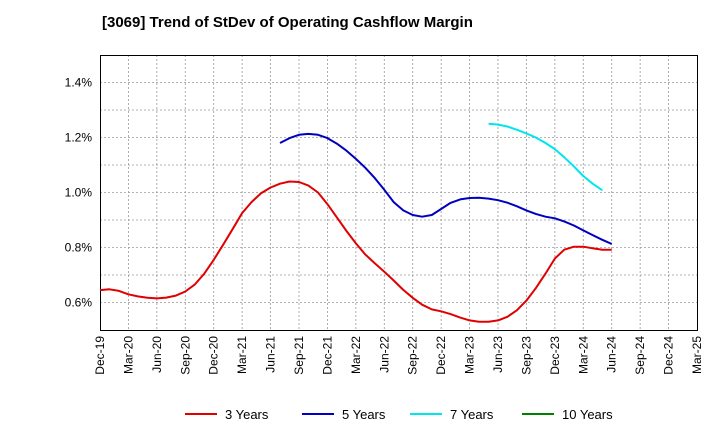 This screenshot has width=720, height=440. I want to click on y-tick-label: 1.4%, so click(79, 83).